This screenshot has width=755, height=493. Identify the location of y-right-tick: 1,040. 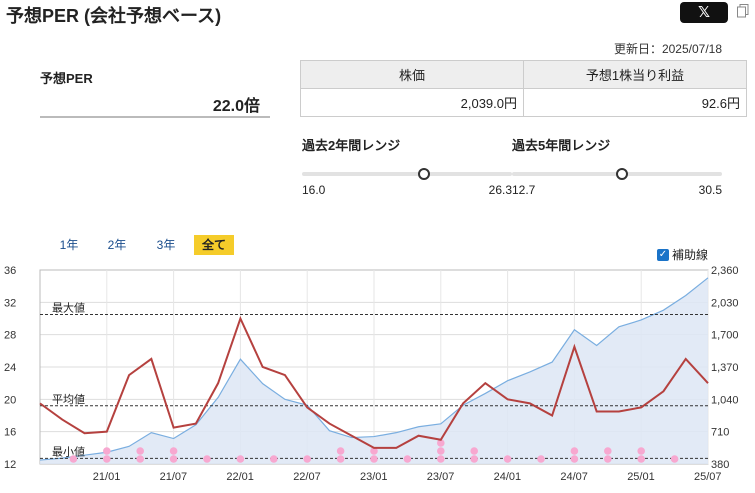
(725, 400).